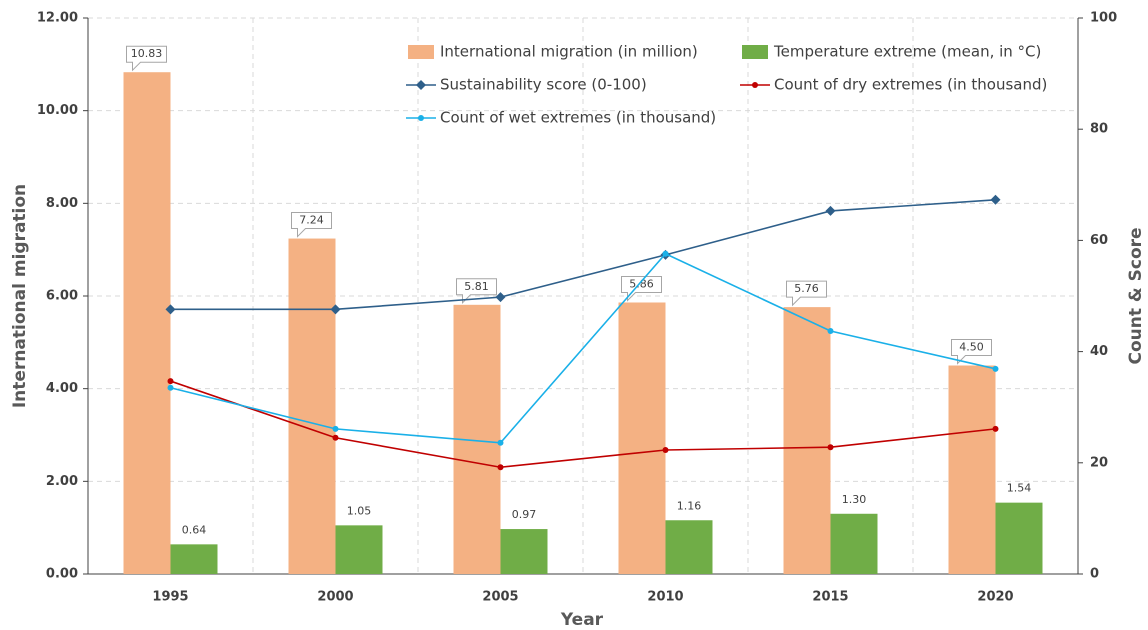 The image size is (1148, 630). What do you see at coordinates (578, 118) in the screenshot?
I see `legend-label: Count of wet extremes (in thousand)` at bounding box center [578, 118].